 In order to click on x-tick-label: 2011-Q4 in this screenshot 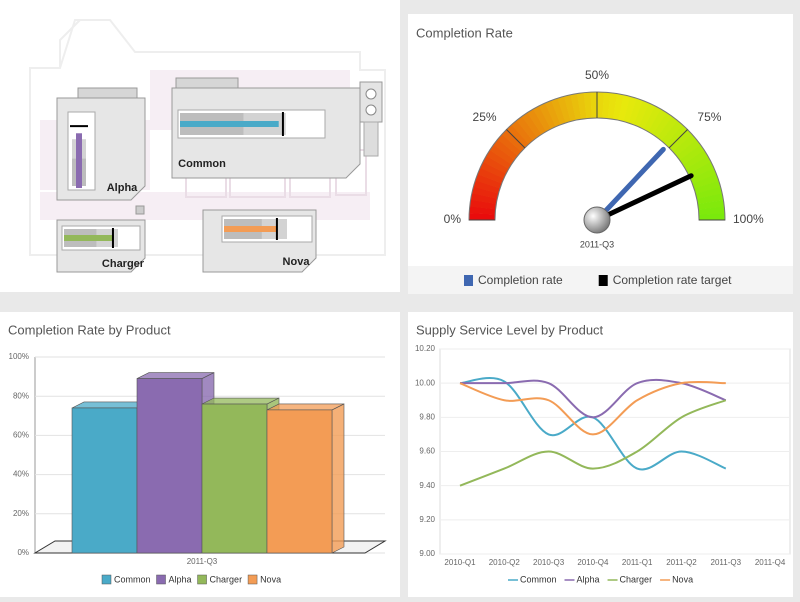, I will do `click(770, 562)`.